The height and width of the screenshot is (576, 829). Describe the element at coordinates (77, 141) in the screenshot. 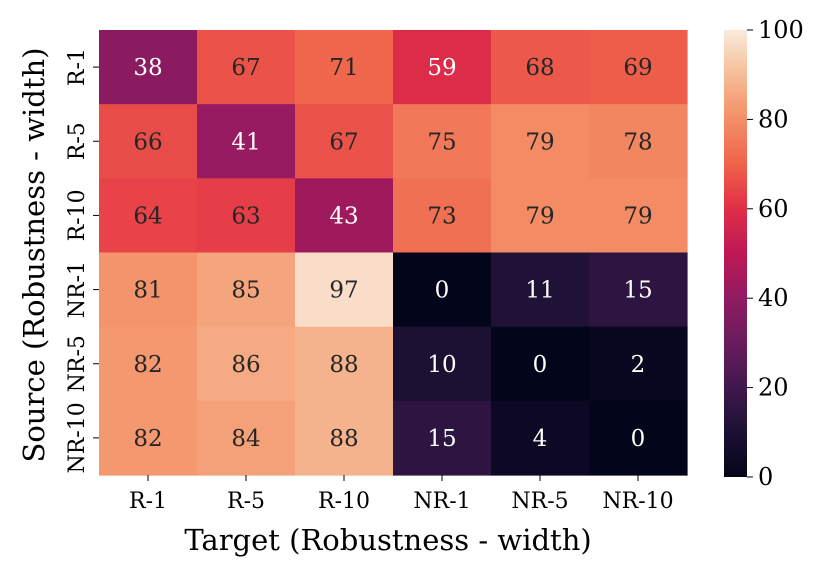

I see `y-tick-label: R-5` at that location.